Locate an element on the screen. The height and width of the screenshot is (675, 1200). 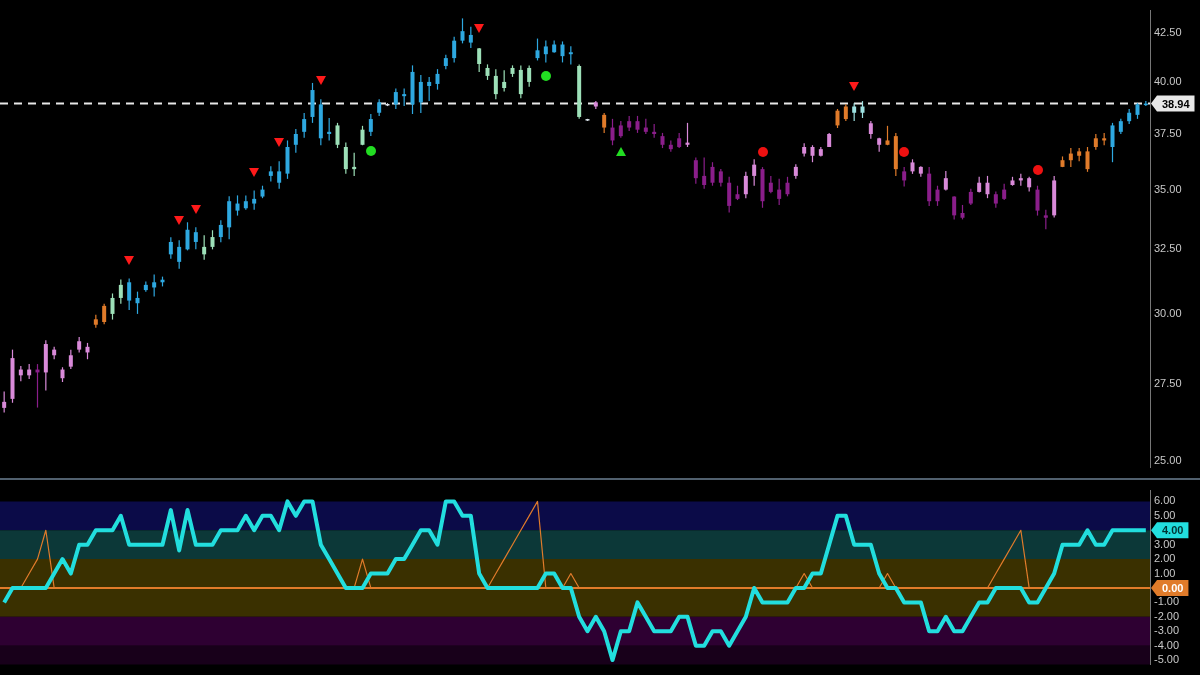
y-tick-label: 35.00 is located at coordinates (1168, 188).